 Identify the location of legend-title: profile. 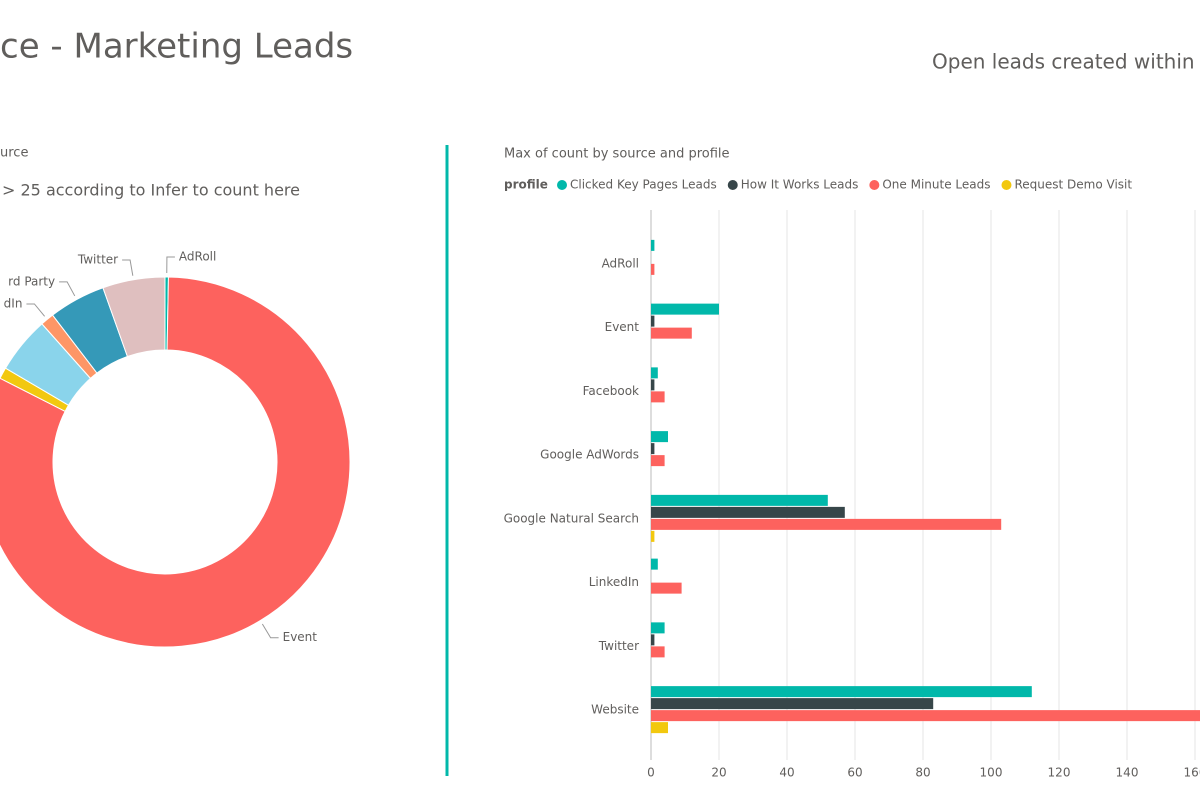
(526, 185).